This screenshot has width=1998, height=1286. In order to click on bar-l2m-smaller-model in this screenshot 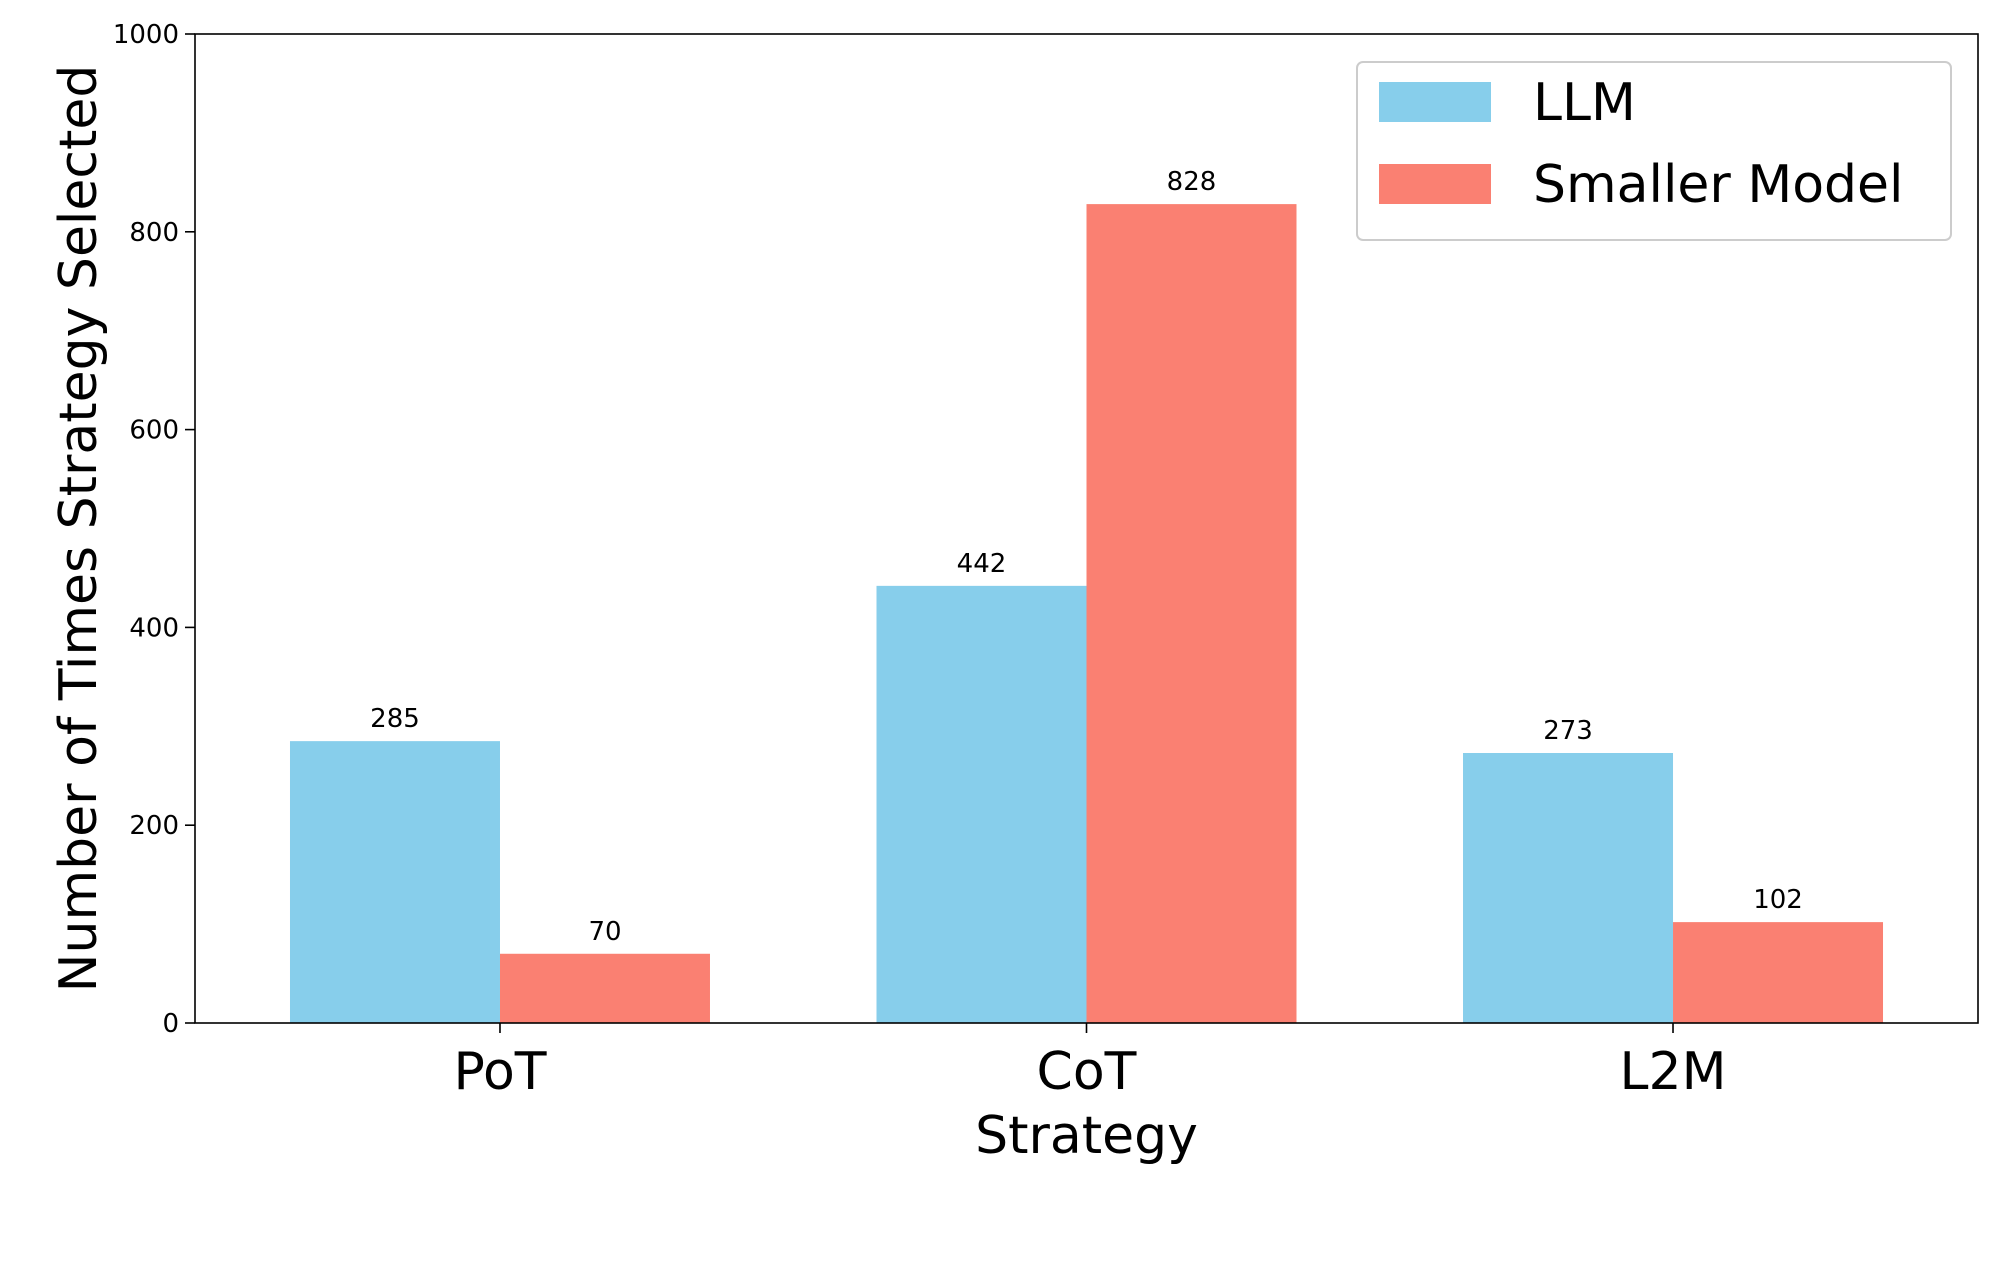, I will do `click(1778, 972)`.